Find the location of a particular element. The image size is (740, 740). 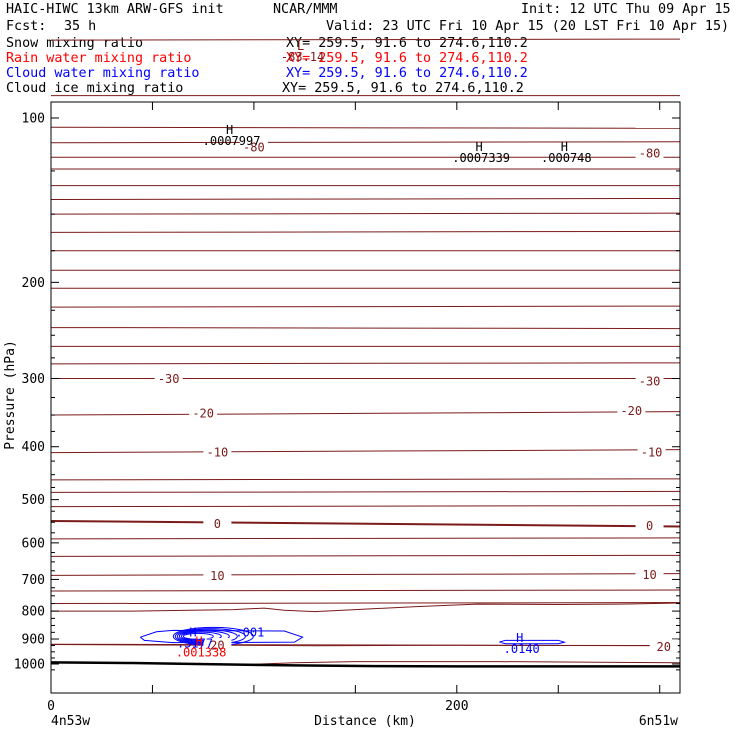

y-tick-label: 600 is located at coordinates (33, 543).